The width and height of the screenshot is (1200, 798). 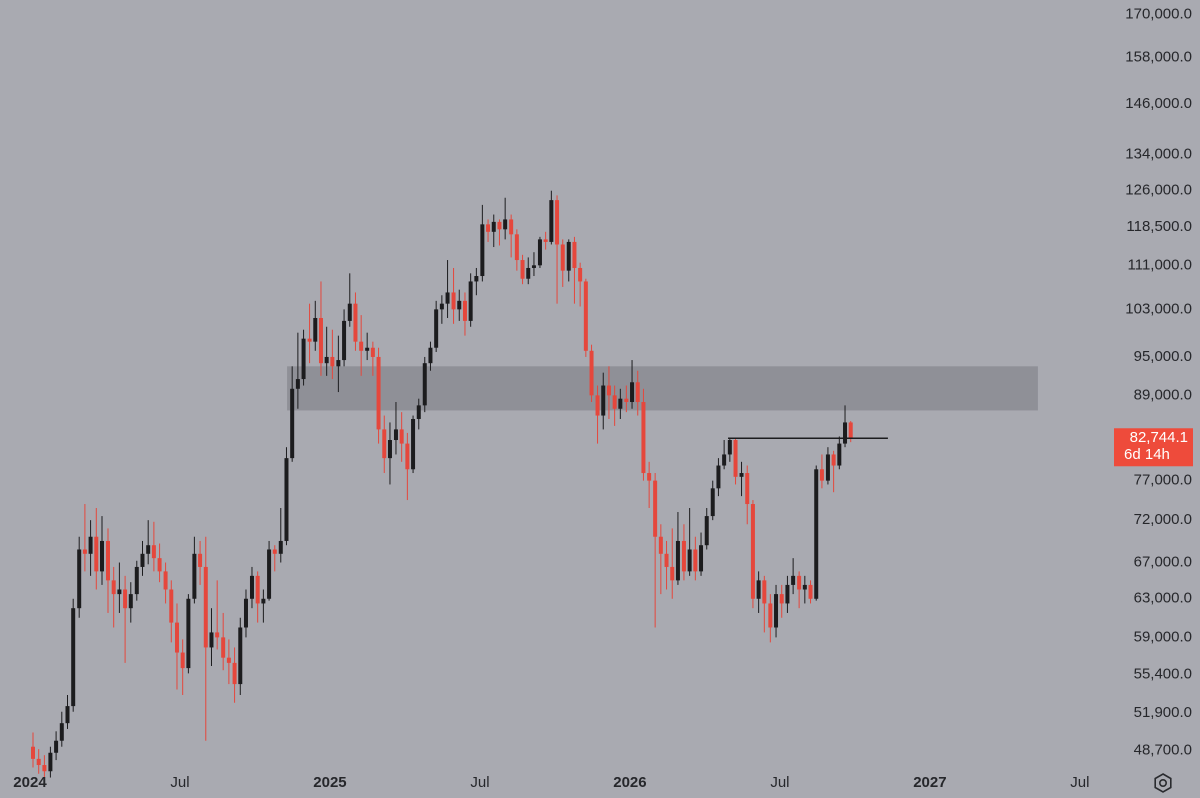 I want to click on settings-icon, so click(x=1163, y=783).